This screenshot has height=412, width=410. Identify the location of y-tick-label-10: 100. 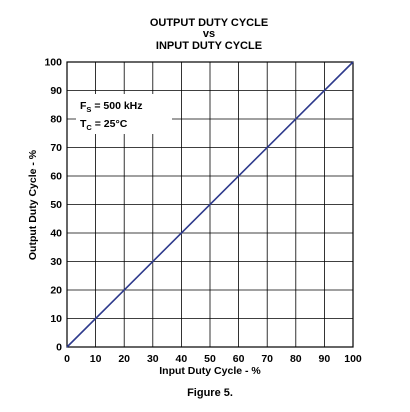
(53, 63).